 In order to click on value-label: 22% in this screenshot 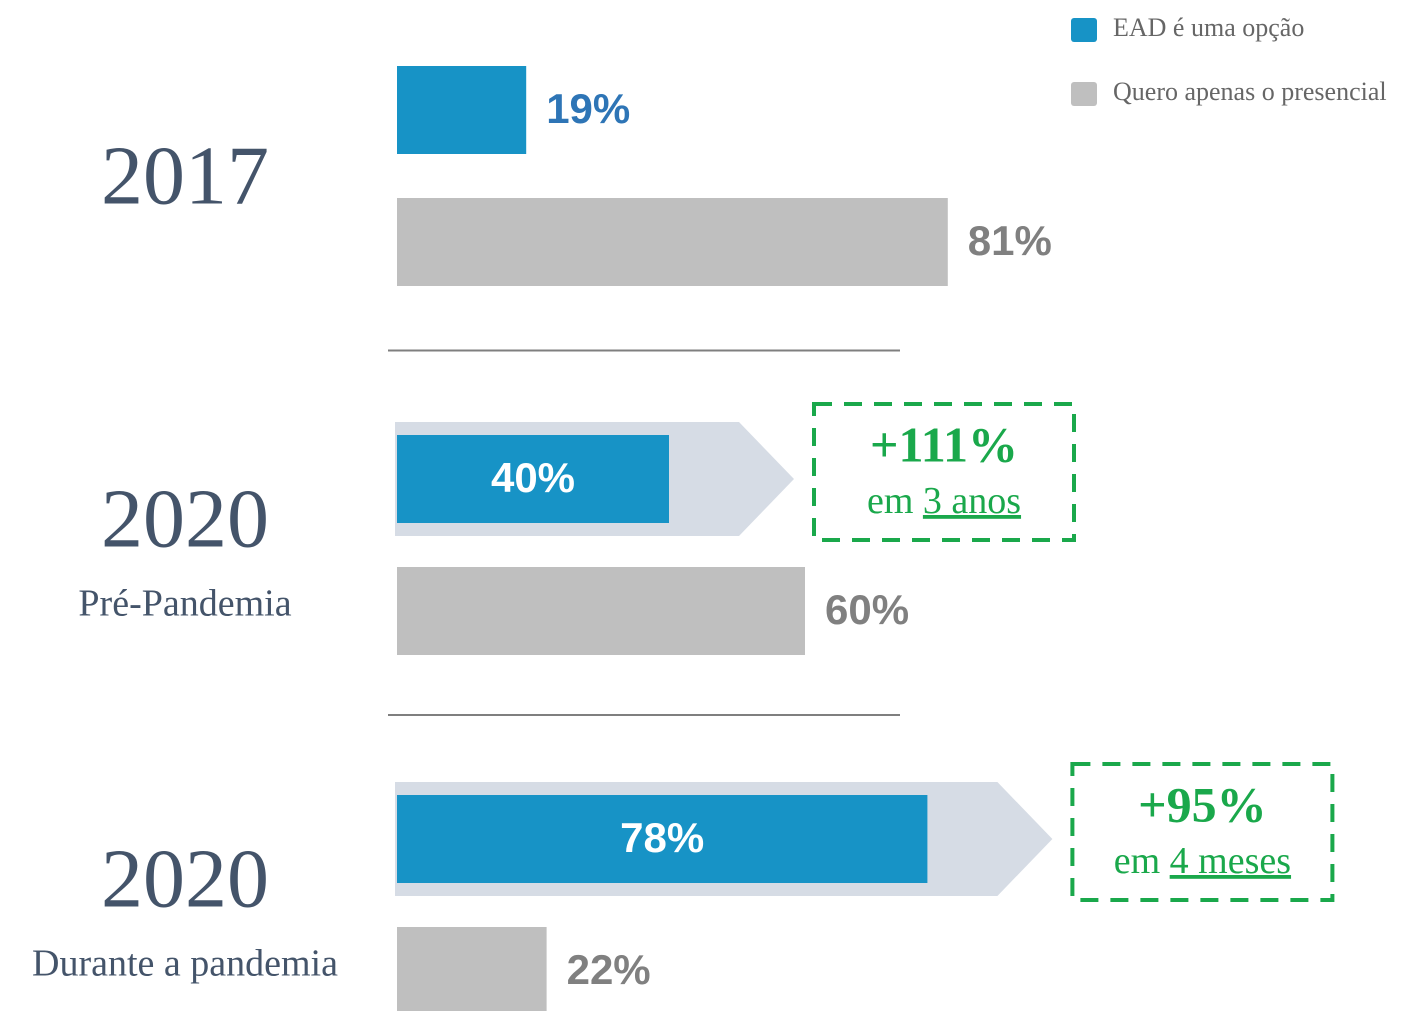, I will do `click(609, 969)`.